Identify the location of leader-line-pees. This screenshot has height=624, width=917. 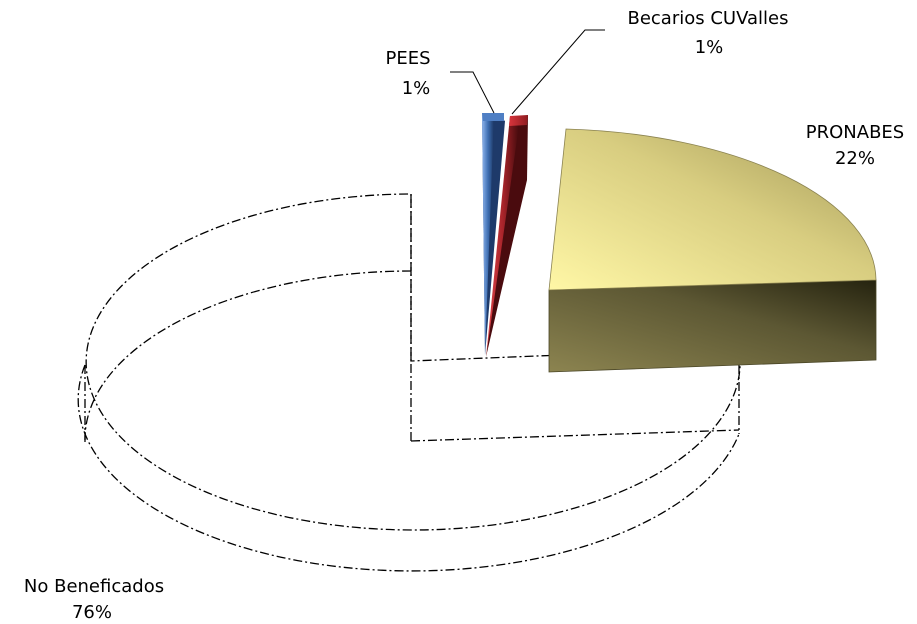
(472, 92).